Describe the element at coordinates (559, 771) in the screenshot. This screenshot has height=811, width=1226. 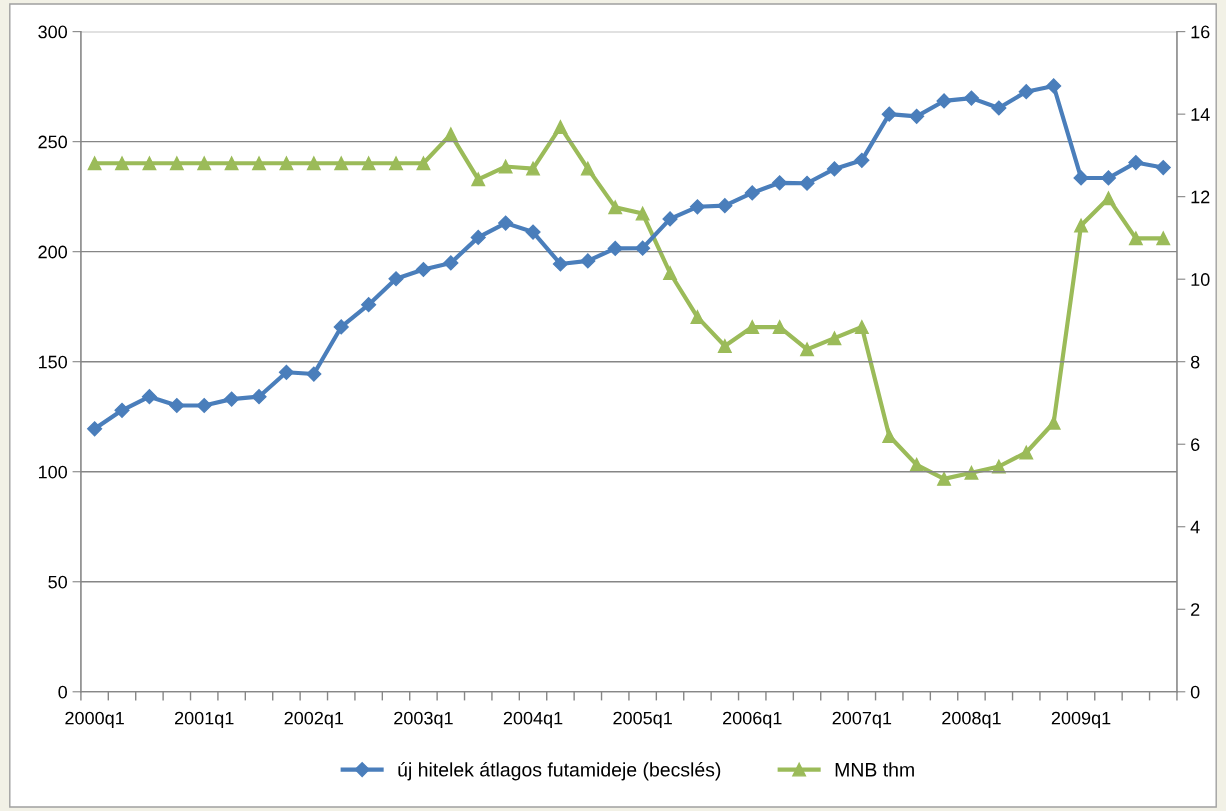
I see `legend-label: új hitelek átlagos futamideje (becslés)` at that location.